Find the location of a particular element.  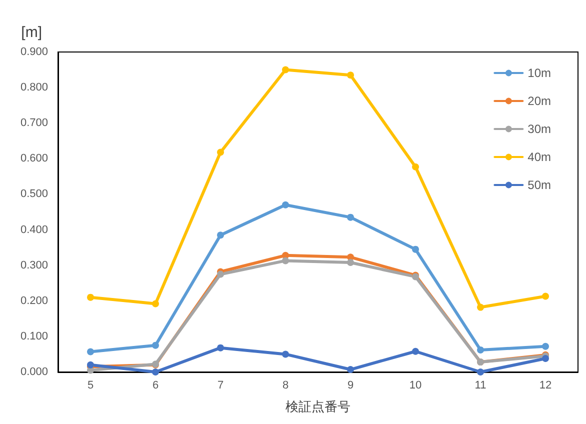

x-tick-label: 6 is located at coordinates (155, 386).